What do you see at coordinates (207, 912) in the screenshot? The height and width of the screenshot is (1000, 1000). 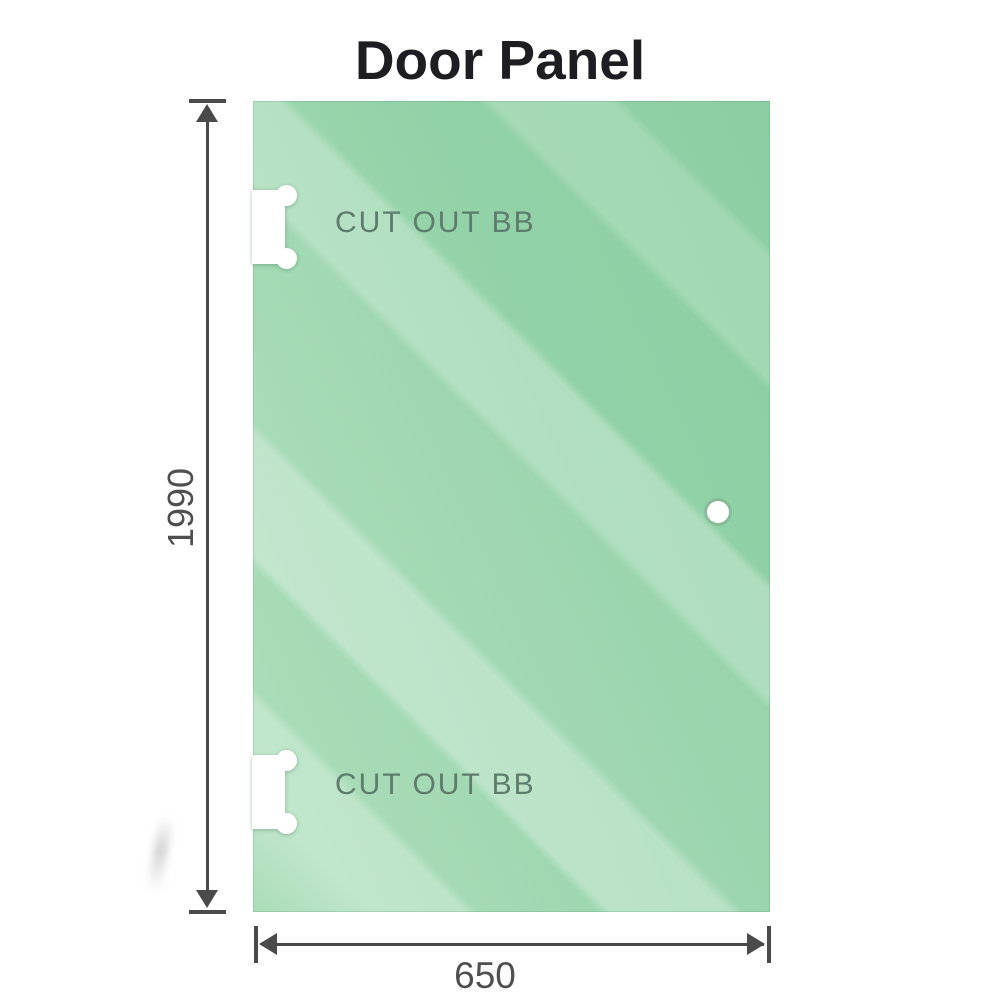 I see `dimension-tick-bottom` at bounding box center [207, 912].